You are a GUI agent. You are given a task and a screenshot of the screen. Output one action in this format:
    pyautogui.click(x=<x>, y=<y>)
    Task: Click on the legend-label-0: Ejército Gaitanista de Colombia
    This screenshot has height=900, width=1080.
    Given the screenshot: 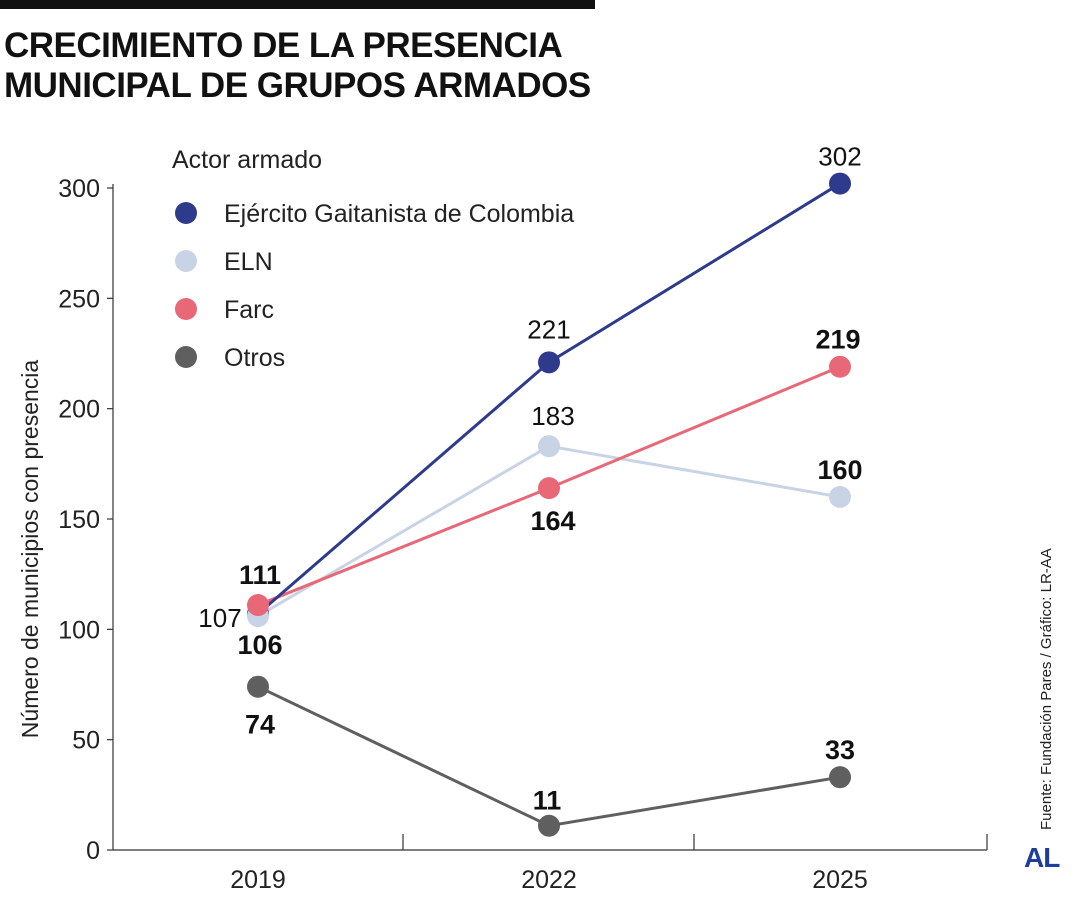 What is the action you would take?
    pyautogui.click(x=399, y=214)
    